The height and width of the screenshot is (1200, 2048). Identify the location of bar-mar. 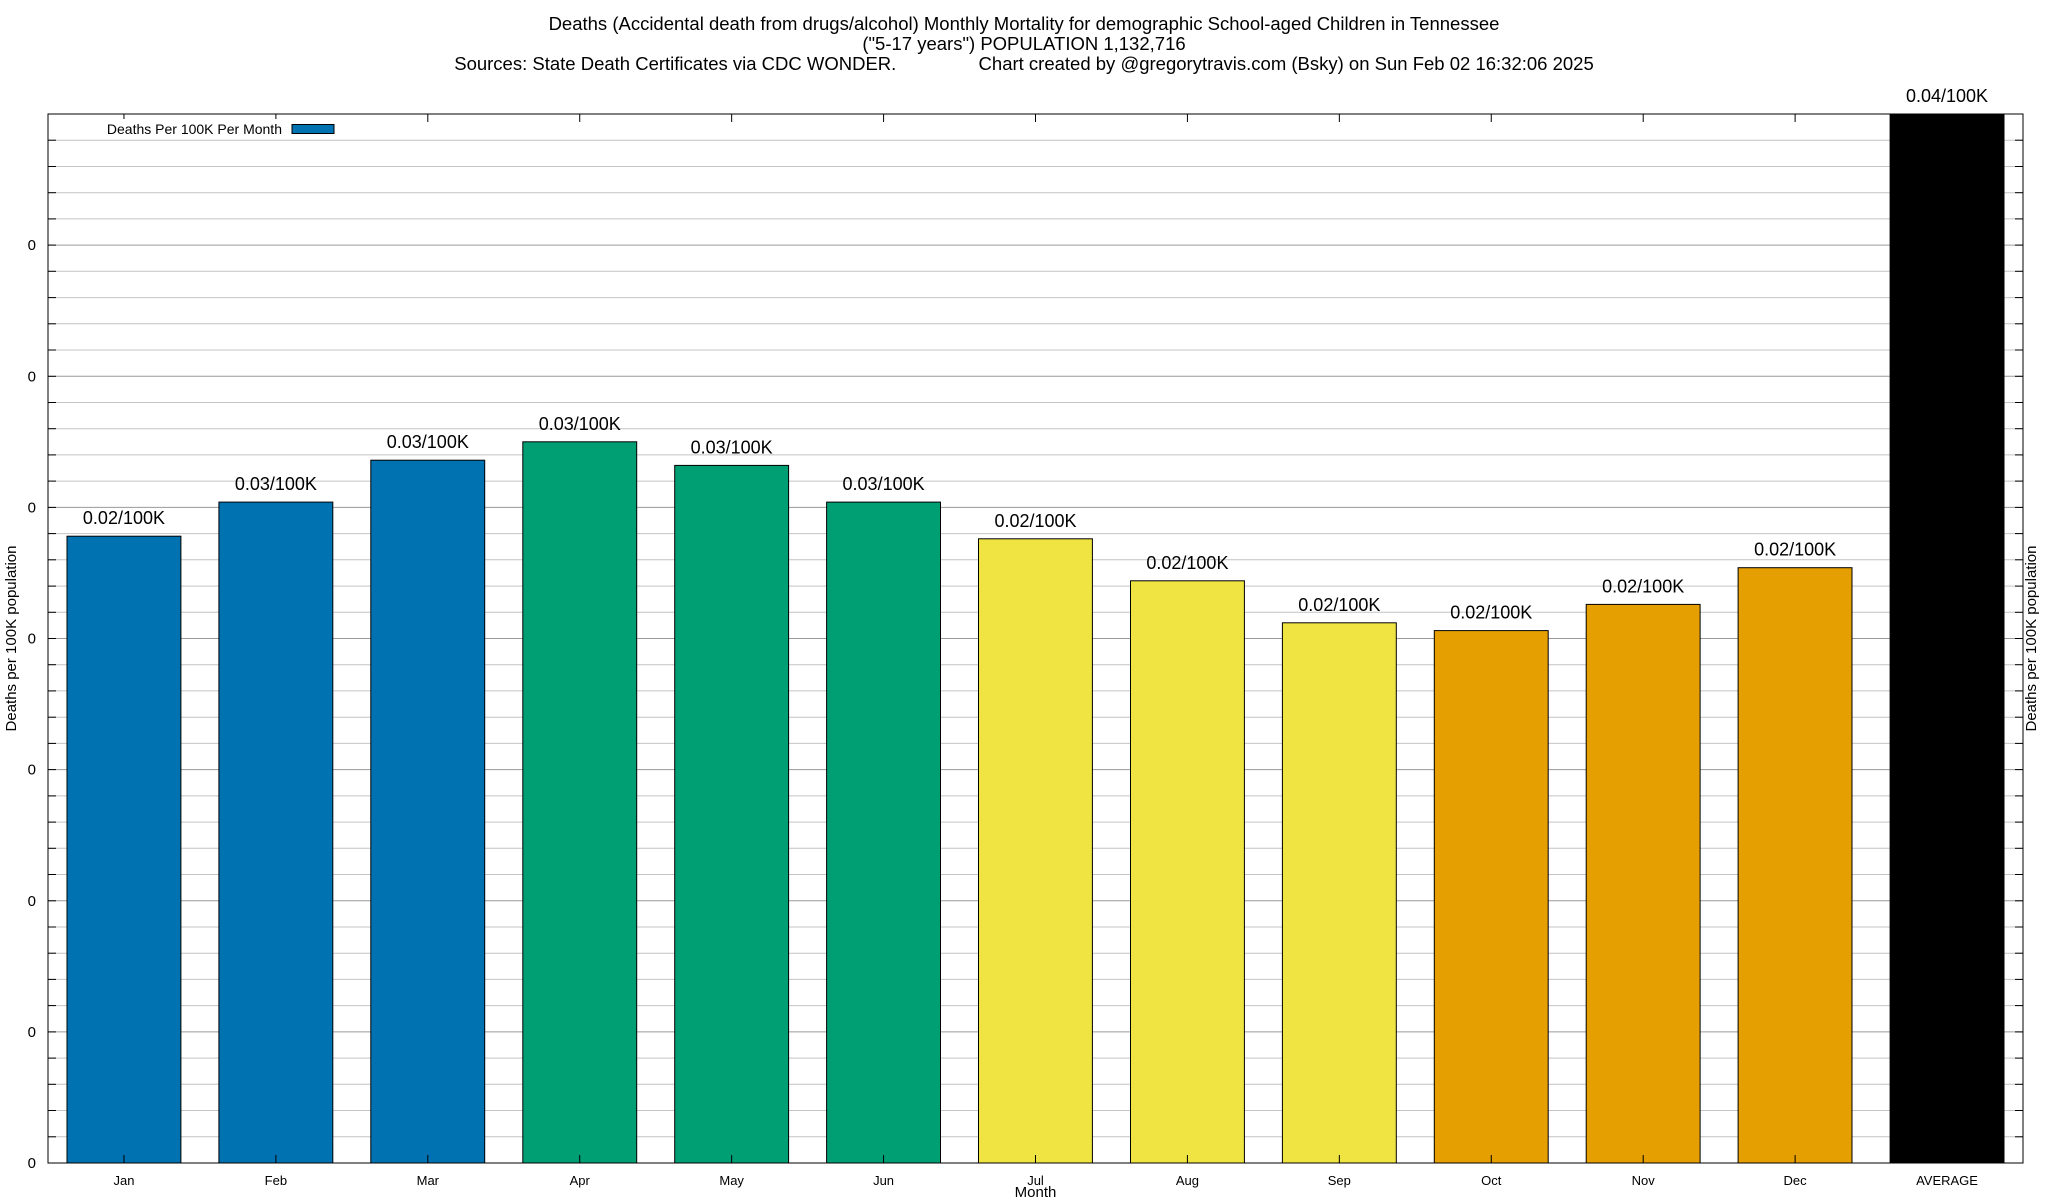
(428, 811).